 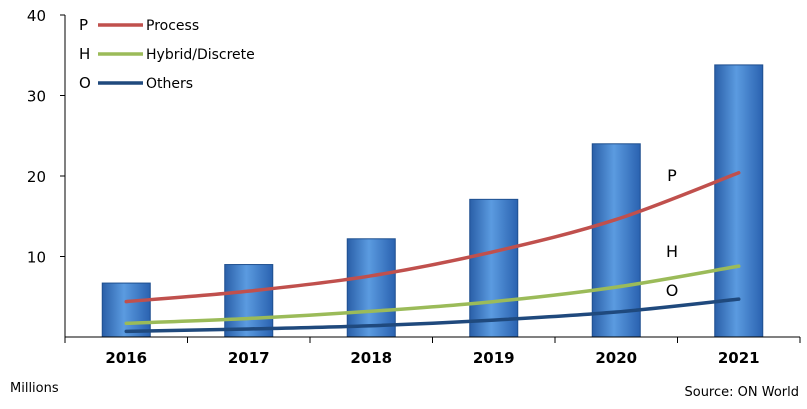 What do you see at coordinates (432, 315) in the screenshot?
I see `line-o` at bounding box center [432, 315].